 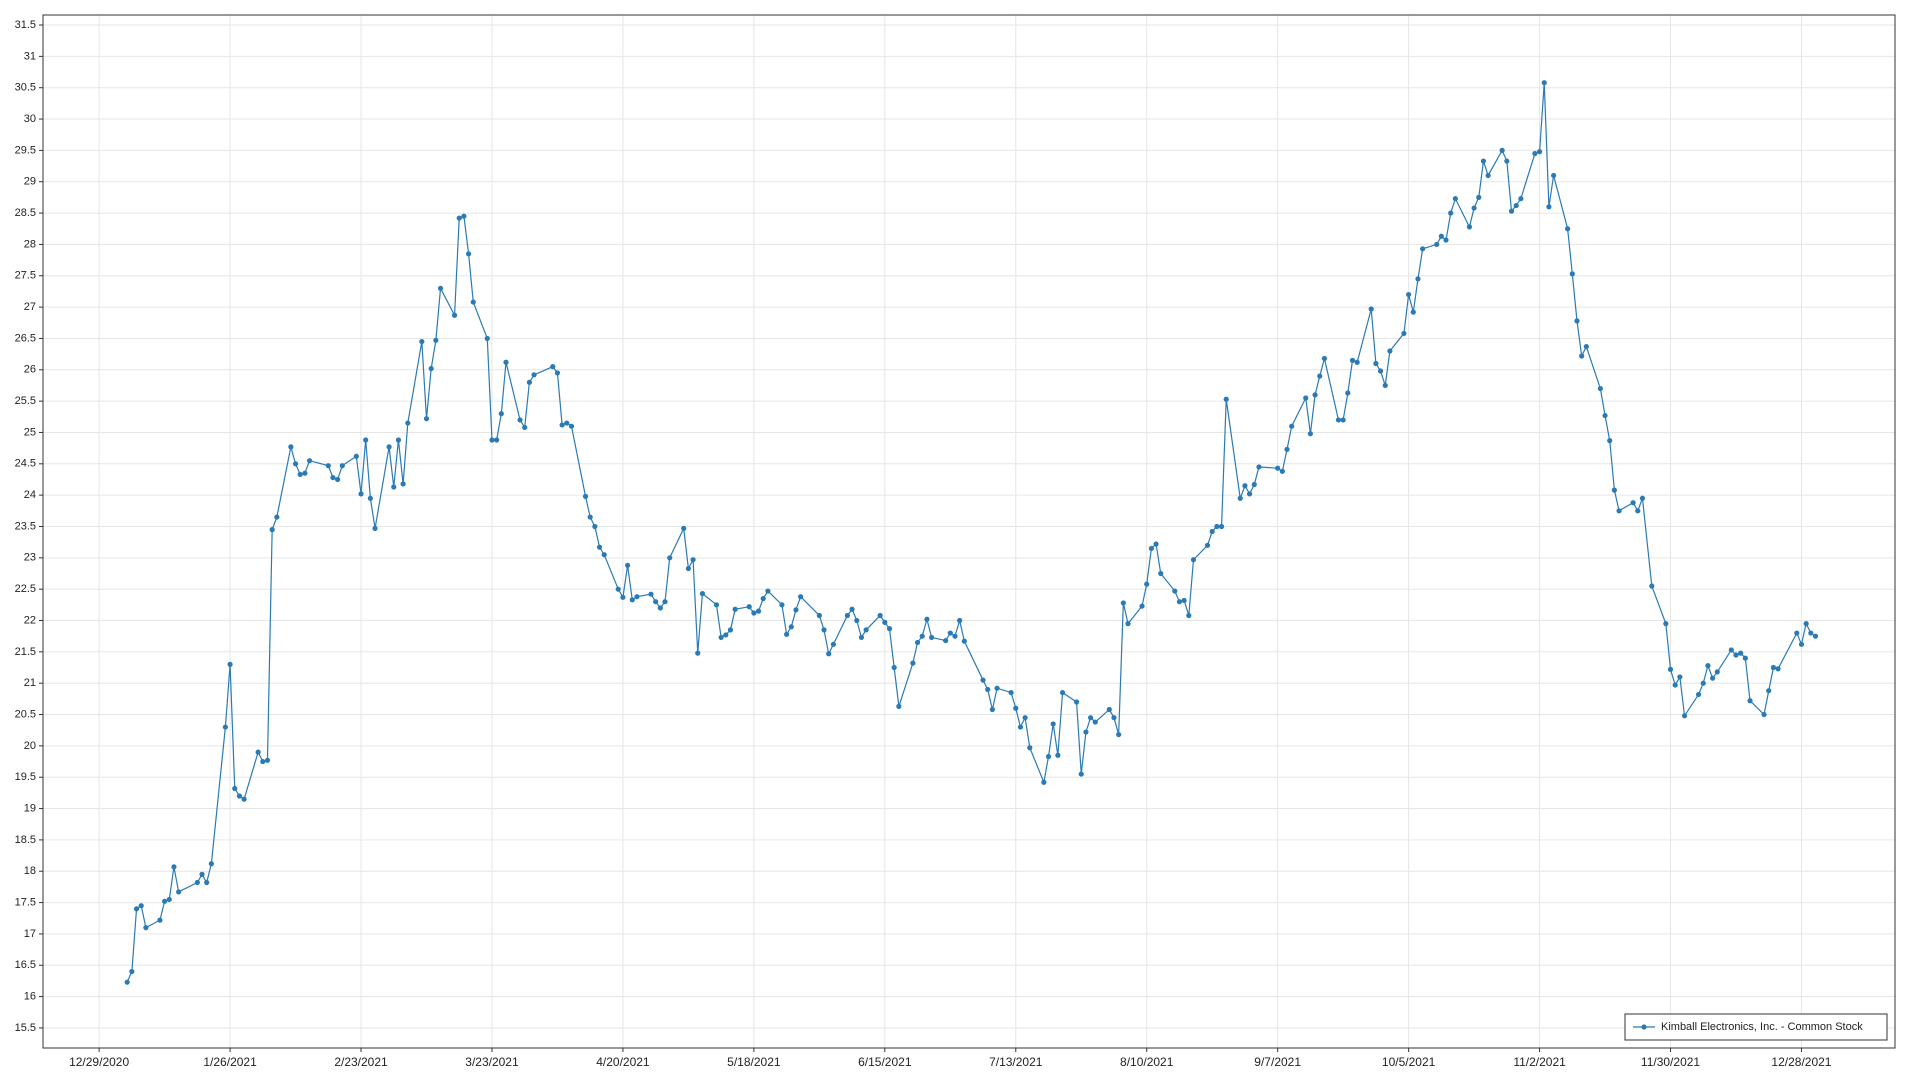 I want to click on x-tick-label: 8/10/2021, so click(x=1147, y=1062).